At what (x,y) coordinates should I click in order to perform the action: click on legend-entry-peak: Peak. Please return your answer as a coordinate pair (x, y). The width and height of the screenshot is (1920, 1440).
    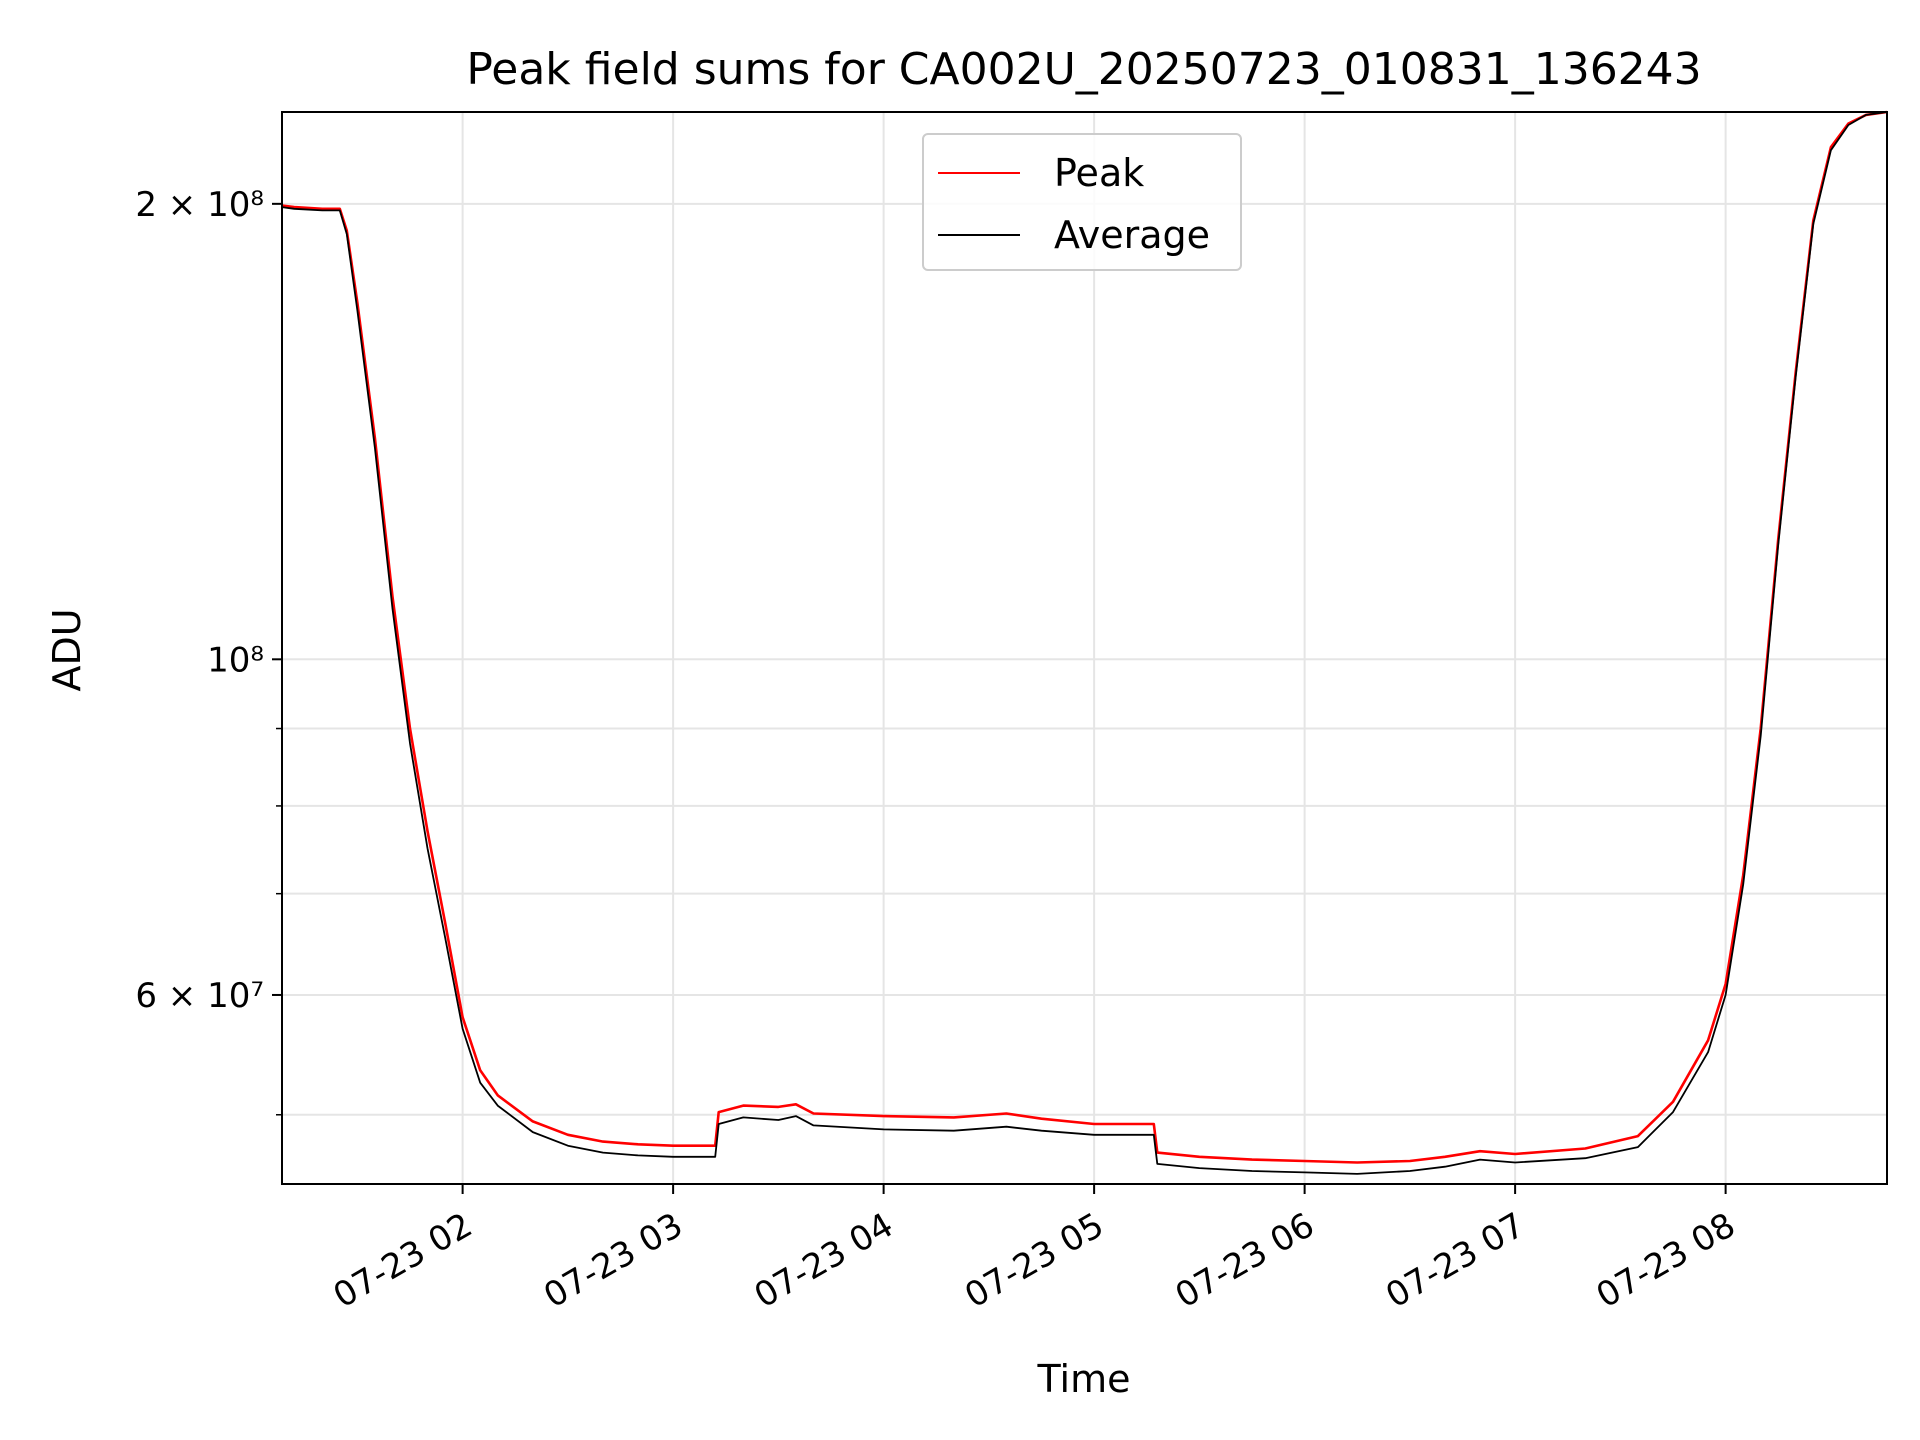
    Looking at the image, I should click on (1041, 173).